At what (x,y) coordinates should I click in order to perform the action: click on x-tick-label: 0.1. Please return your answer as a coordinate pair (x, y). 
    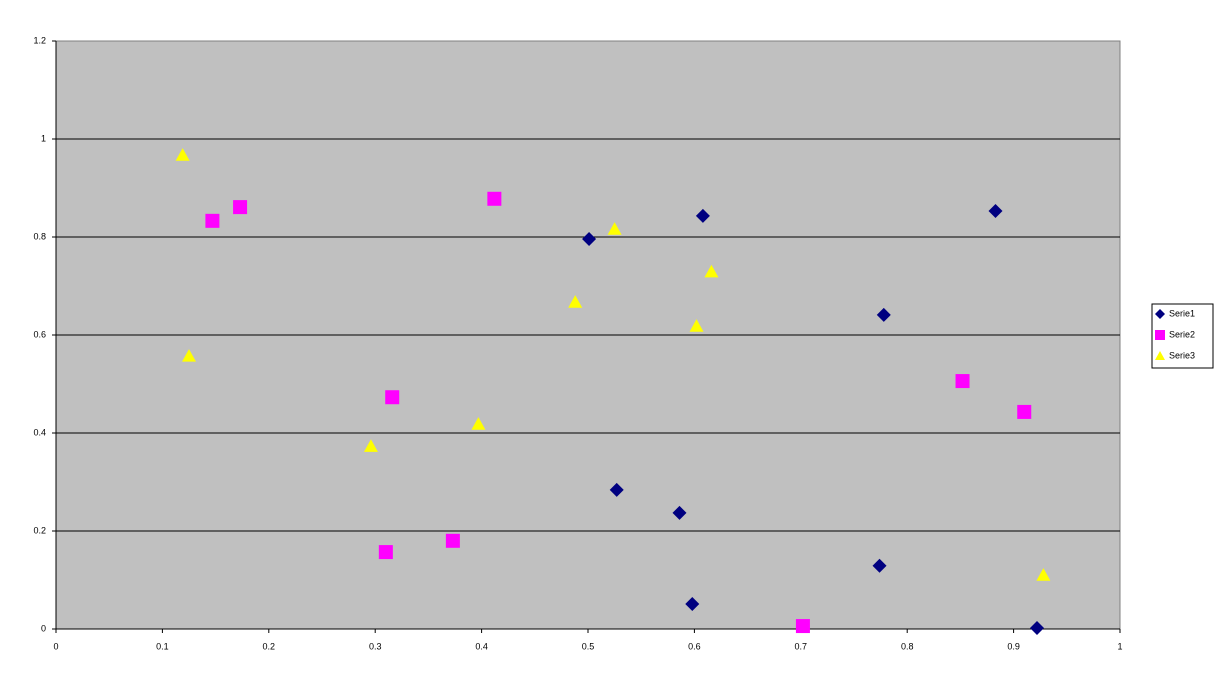
    Looking at the image, I should click on (162, 646).